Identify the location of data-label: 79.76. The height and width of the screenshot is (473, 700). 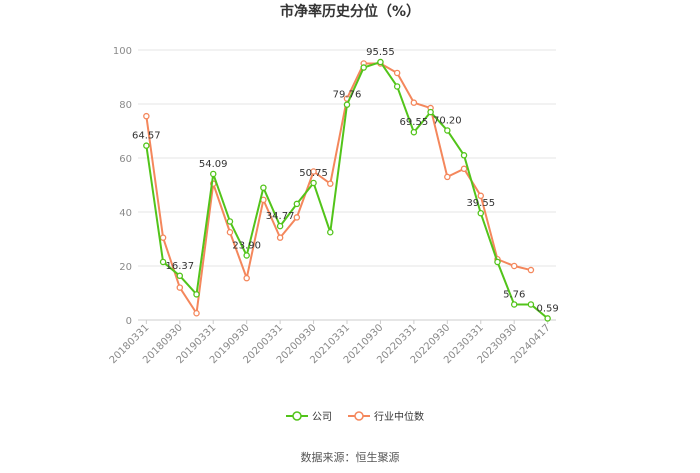
(347, 95).